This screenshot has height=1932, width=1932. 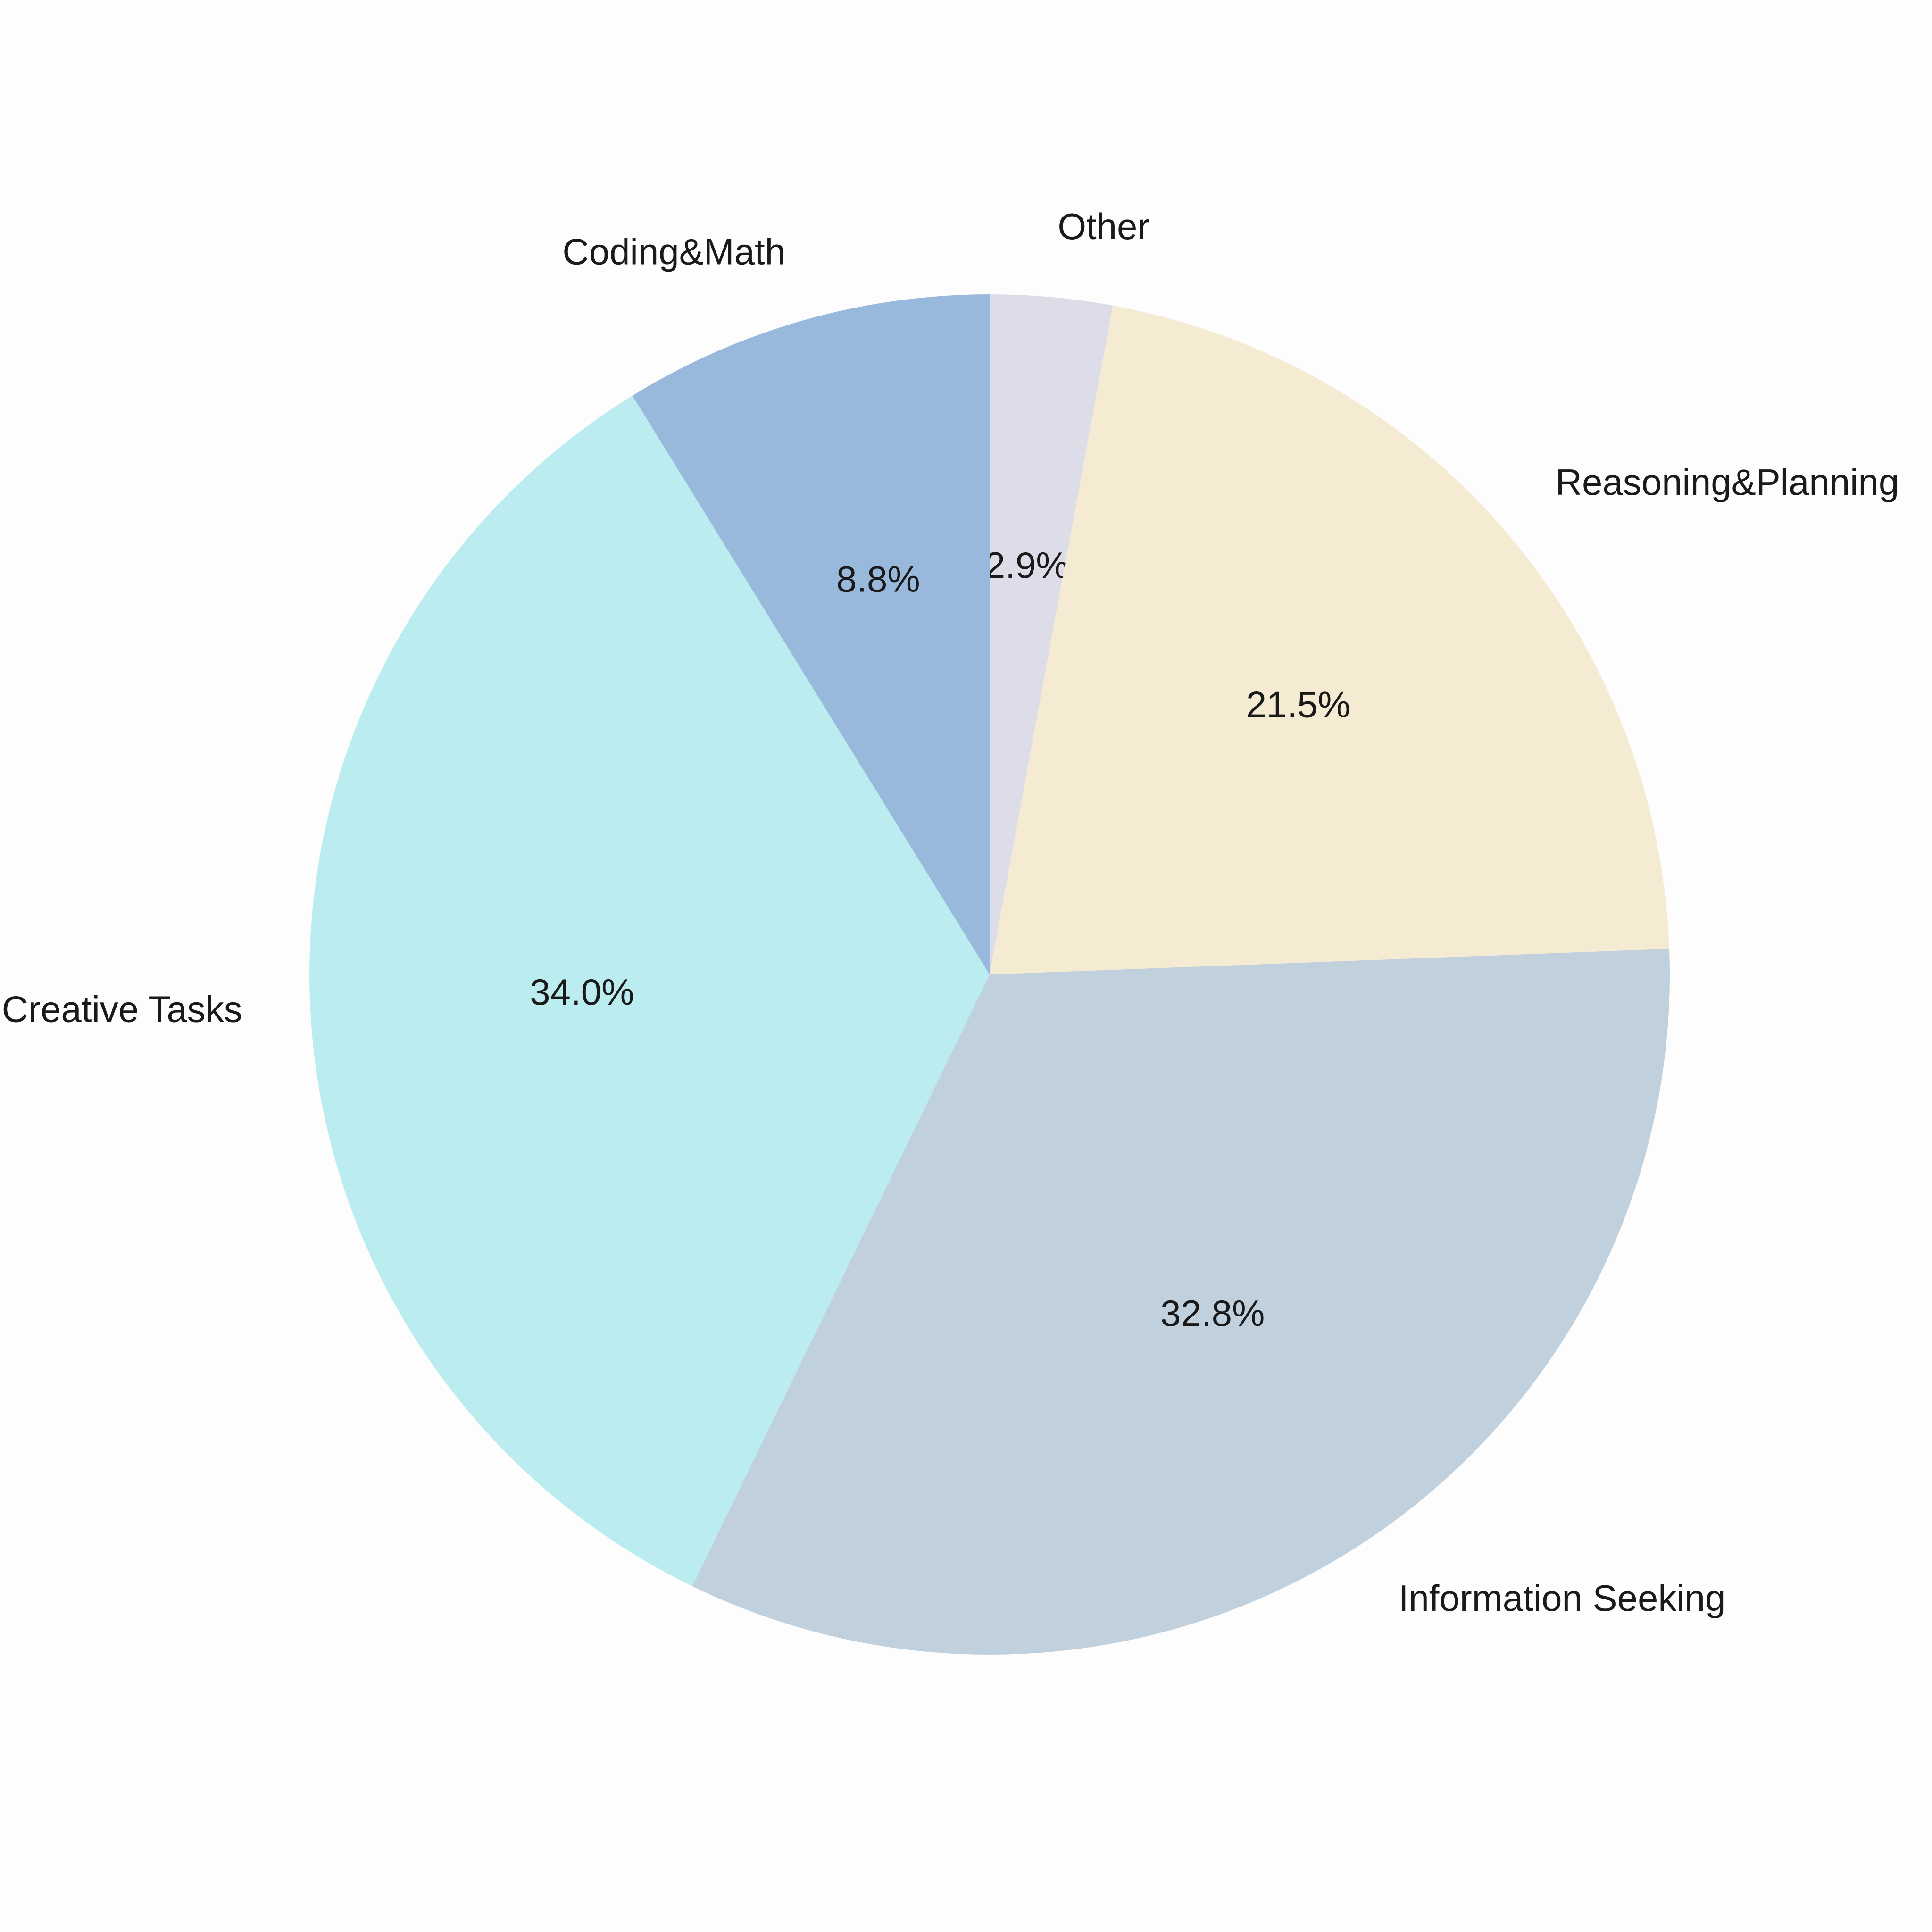 I want to click on category-label: Other, so click(x=1103, y=227).